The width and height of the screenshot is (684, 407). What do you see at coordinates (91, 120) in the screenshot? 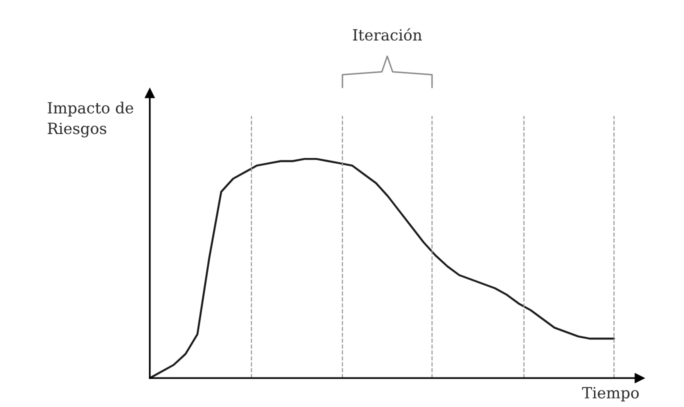
I see `y-axis-title: Impacto de Riesgos` at bounding box center [91, 120].